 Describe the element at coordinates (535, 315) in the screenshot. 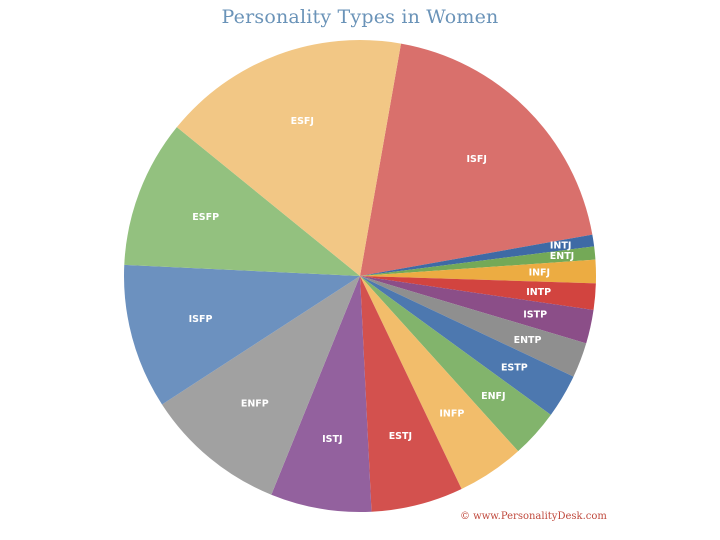

I see `slice-label-istp: ISTP` at that location.